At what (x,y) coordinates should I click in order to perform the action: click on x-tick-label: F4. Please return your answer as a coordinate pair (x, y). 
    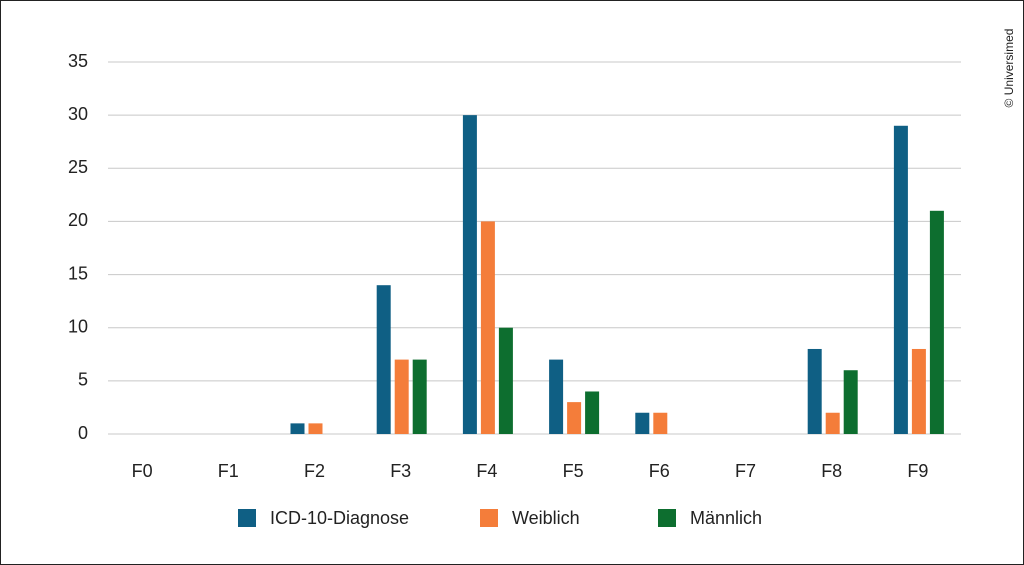
    Looking at the image, I should click on (486, 471).